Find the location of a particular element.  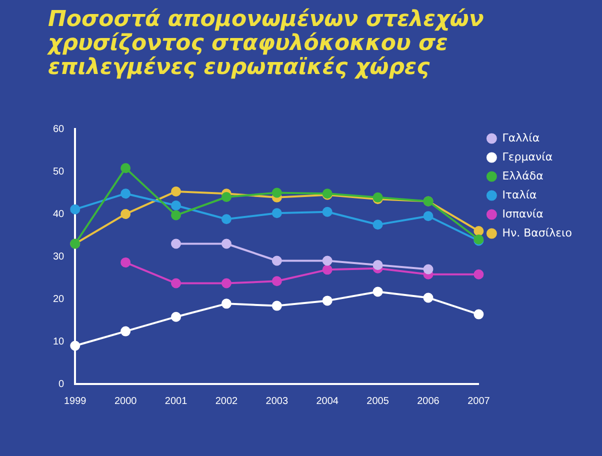

x-tick-label: 2003 is located at coordinates (277, 401).